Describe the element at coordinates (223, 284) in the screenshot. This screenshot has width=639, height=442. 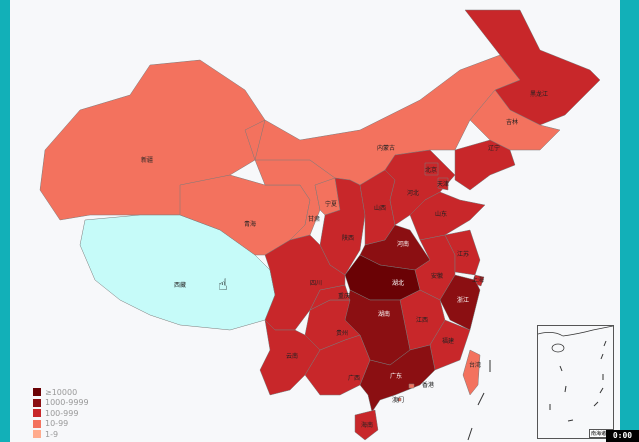
I see `hand-cursor-icon: ☝` at that location.